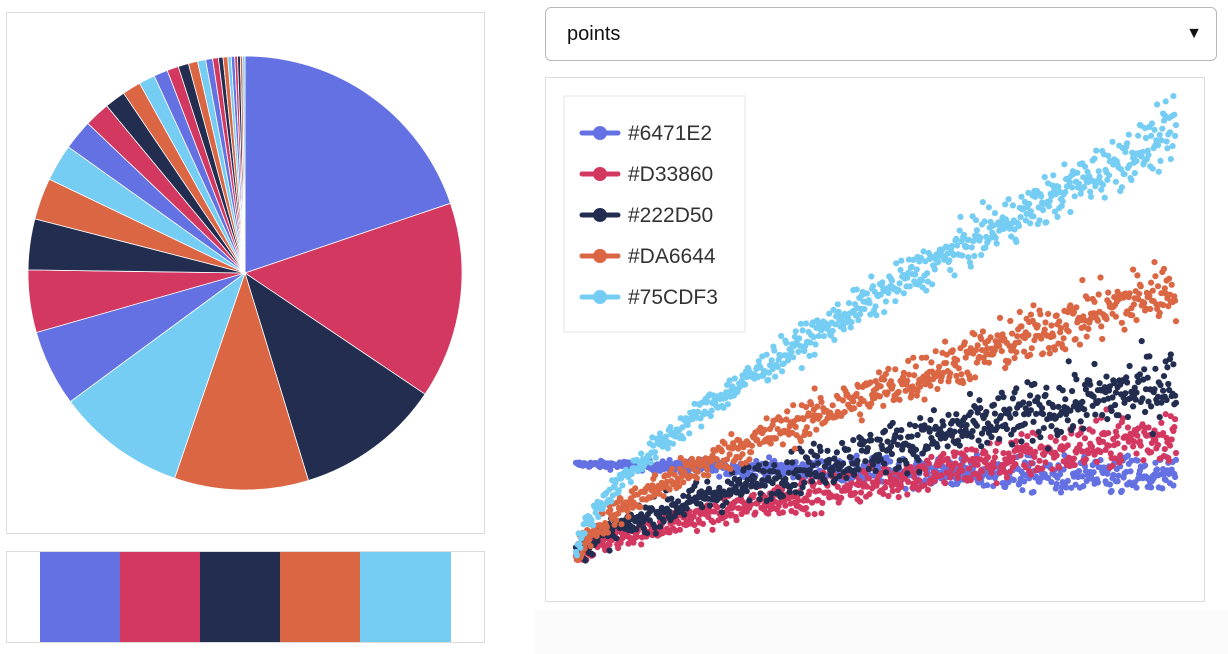 The image size is (1228, 654). Describe the element at coordinates (670, 215) in the screenshot. I see `legend-label: #222D50` at that location.